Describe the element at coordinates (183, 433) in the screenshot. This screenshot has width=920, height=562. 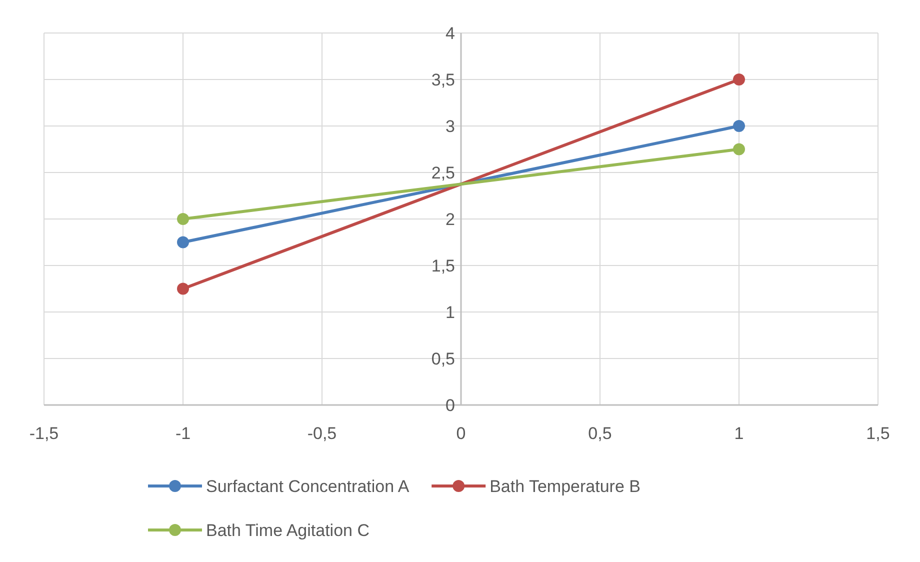
I see `x-tick-label: -1` at that location.